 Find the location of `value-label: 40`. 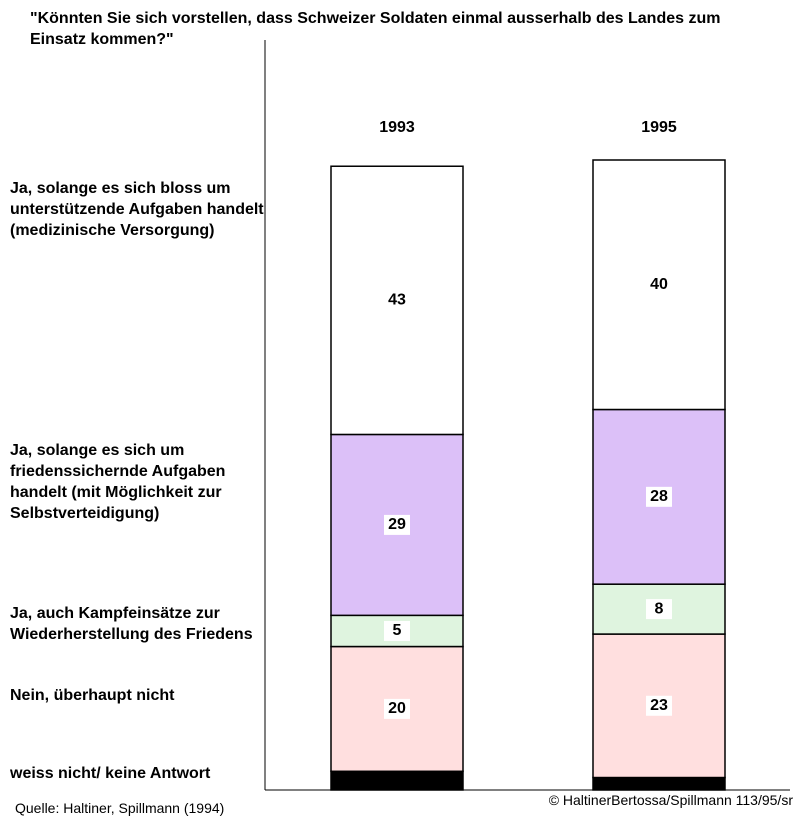

value-label: 40 is located at coordinates (659, 284).